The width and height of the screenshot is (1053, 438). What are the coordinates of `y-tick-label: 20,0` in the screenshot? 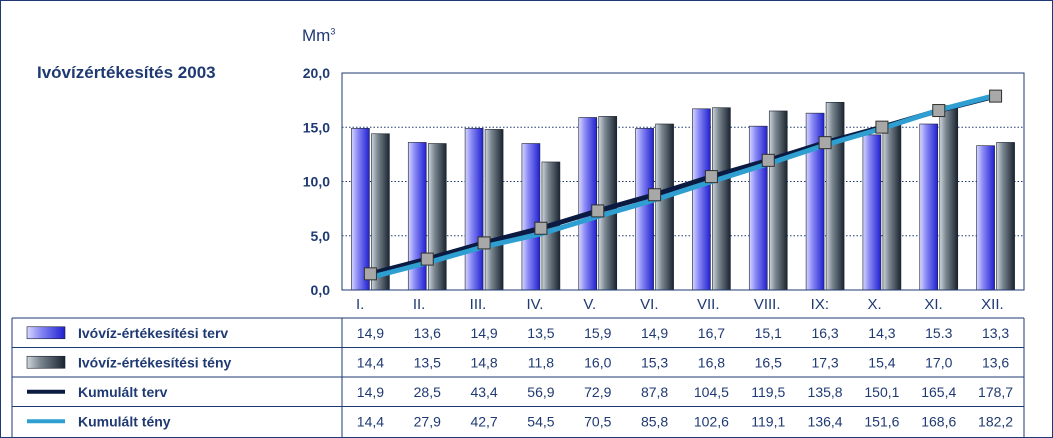 It's located at (316, 73).